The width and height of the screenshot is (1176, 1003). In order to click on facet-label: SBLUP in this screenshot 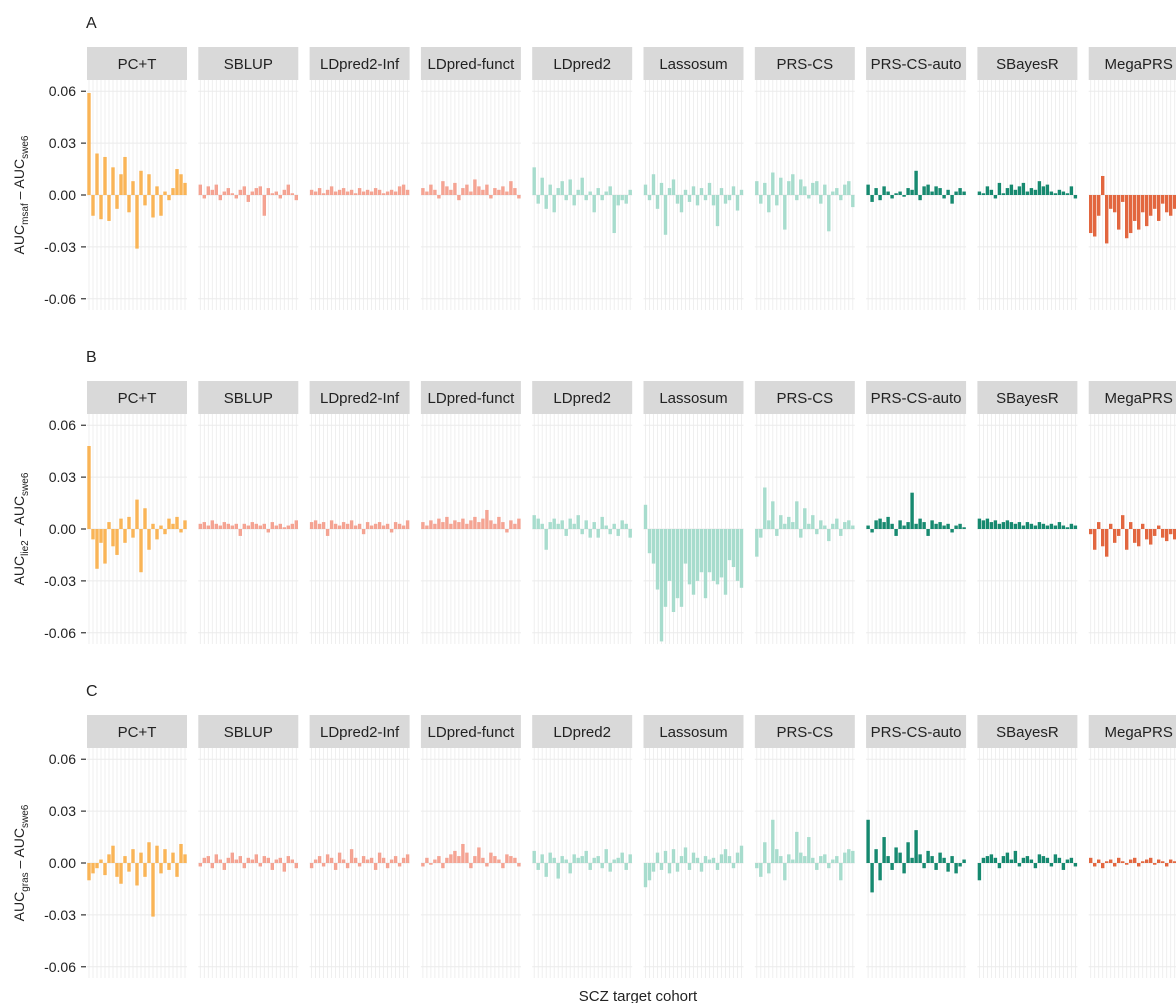, I will do `click(248, 732)`.